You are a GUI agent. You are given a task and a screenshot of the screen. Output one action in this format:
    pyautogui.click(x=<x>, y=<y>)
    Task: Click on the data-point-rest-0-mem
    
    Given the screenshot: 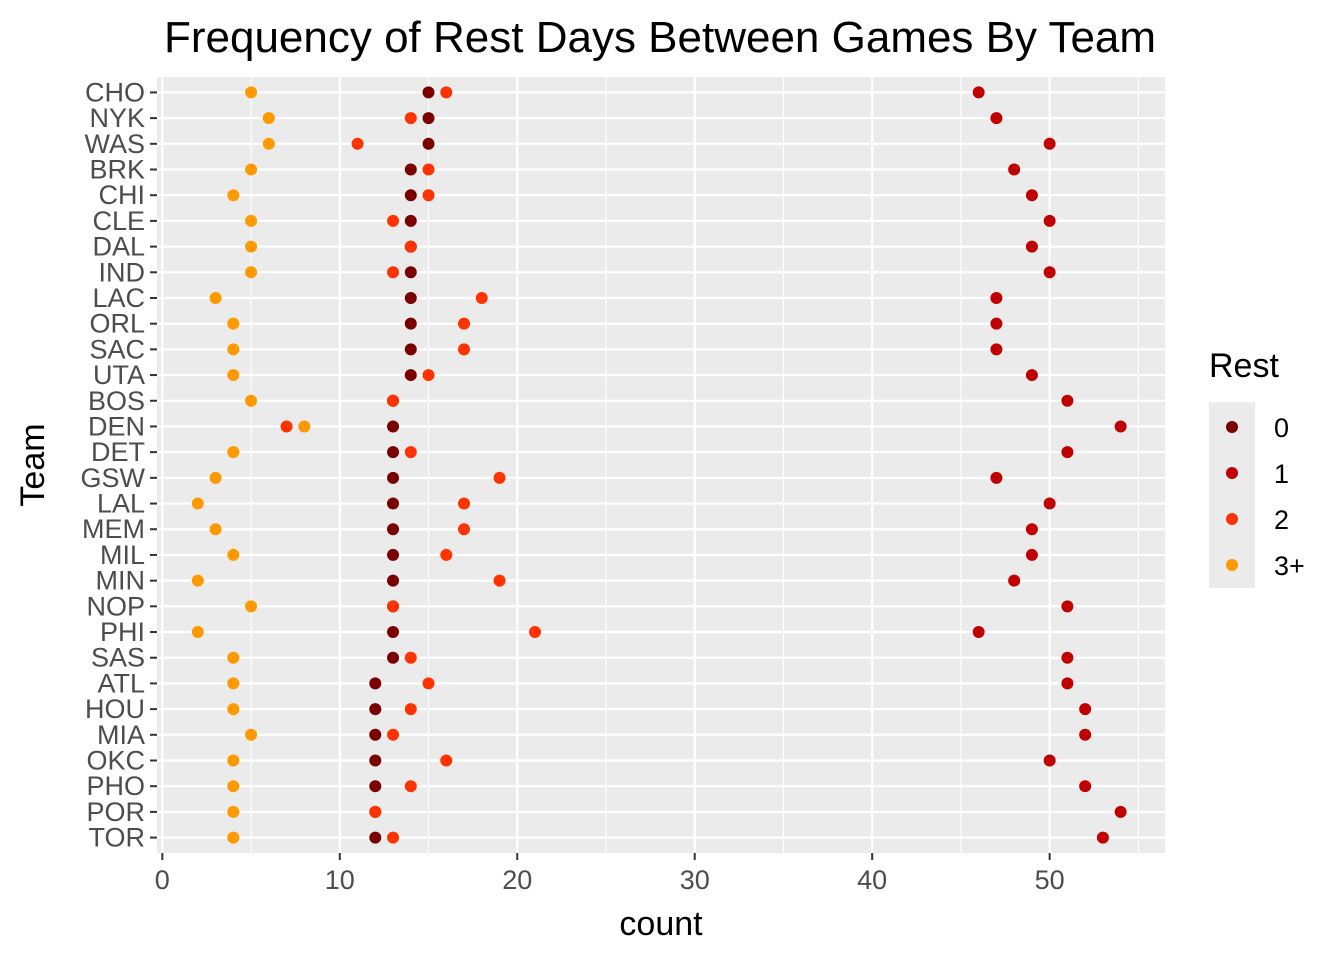 What is the action you would take?
    pyautogui.click(x=393, y=529)
    